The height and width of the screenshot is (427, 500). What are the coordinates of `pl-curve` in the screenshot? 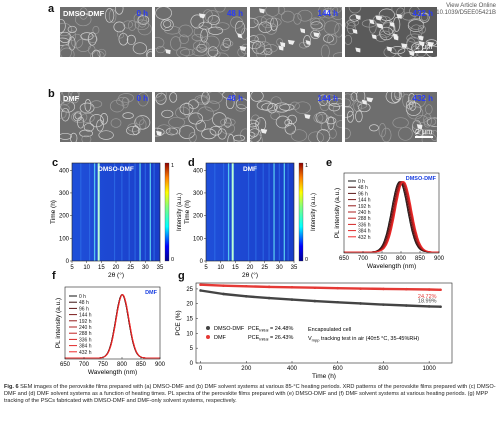 It's located at (391, 217).